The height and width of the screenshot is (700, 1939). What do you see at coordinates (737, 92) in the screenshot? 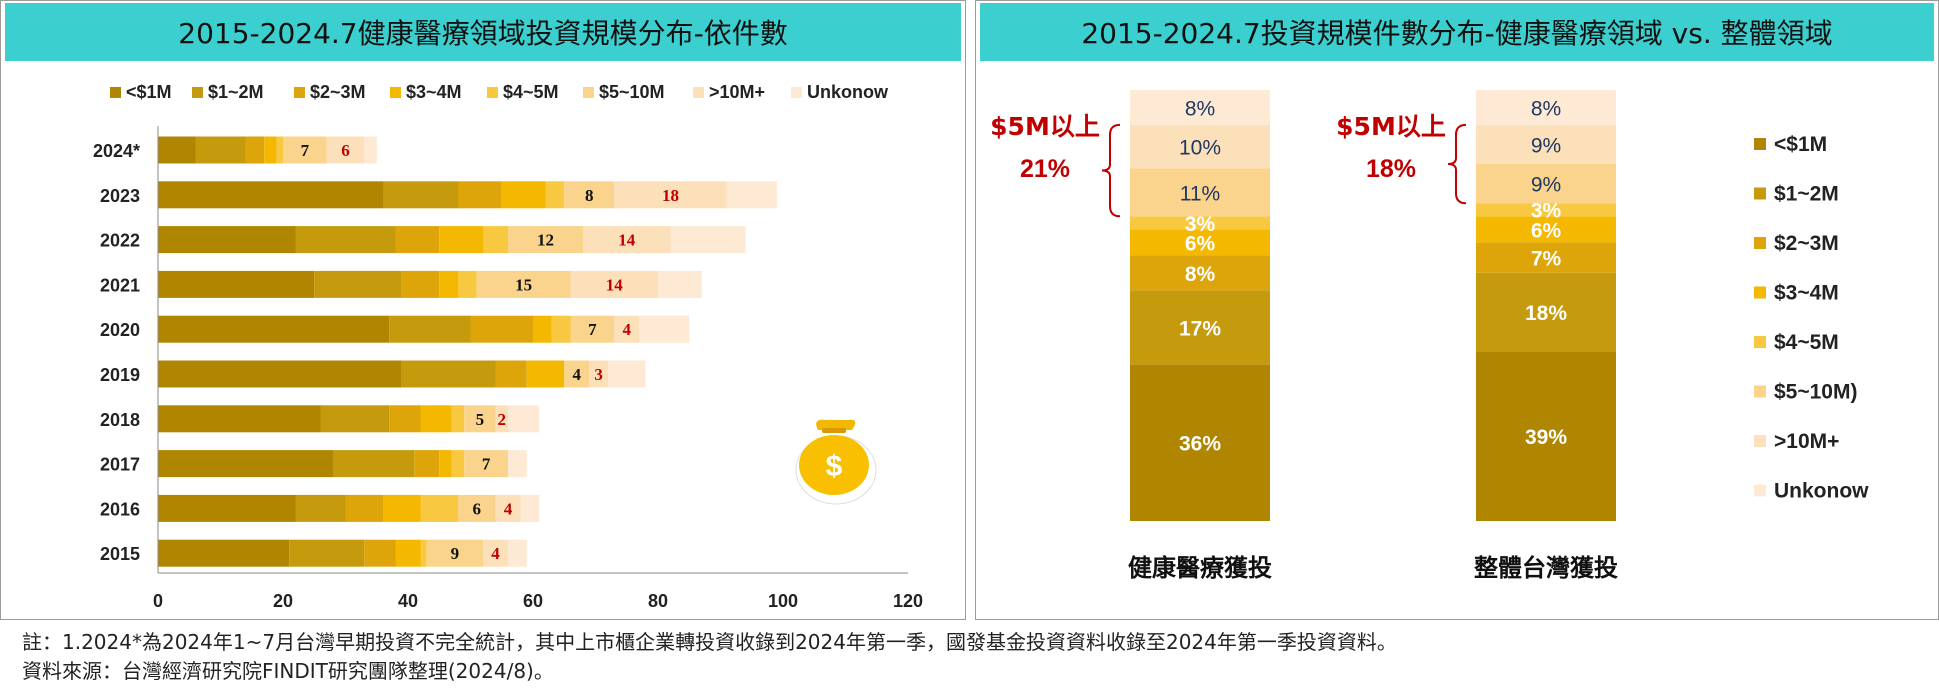
I see `legend-label-10m: >10M+` at bounding box center [737, 92].